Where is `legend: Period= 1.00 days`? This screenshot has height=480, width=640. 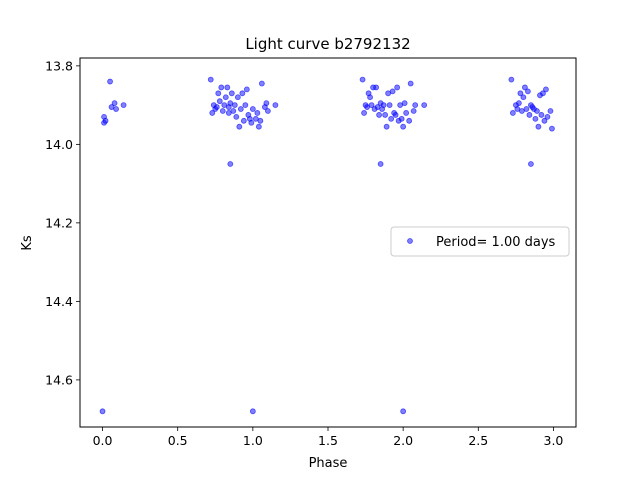 legend: Period= 1.00 days is located at coordinates (480, 241).